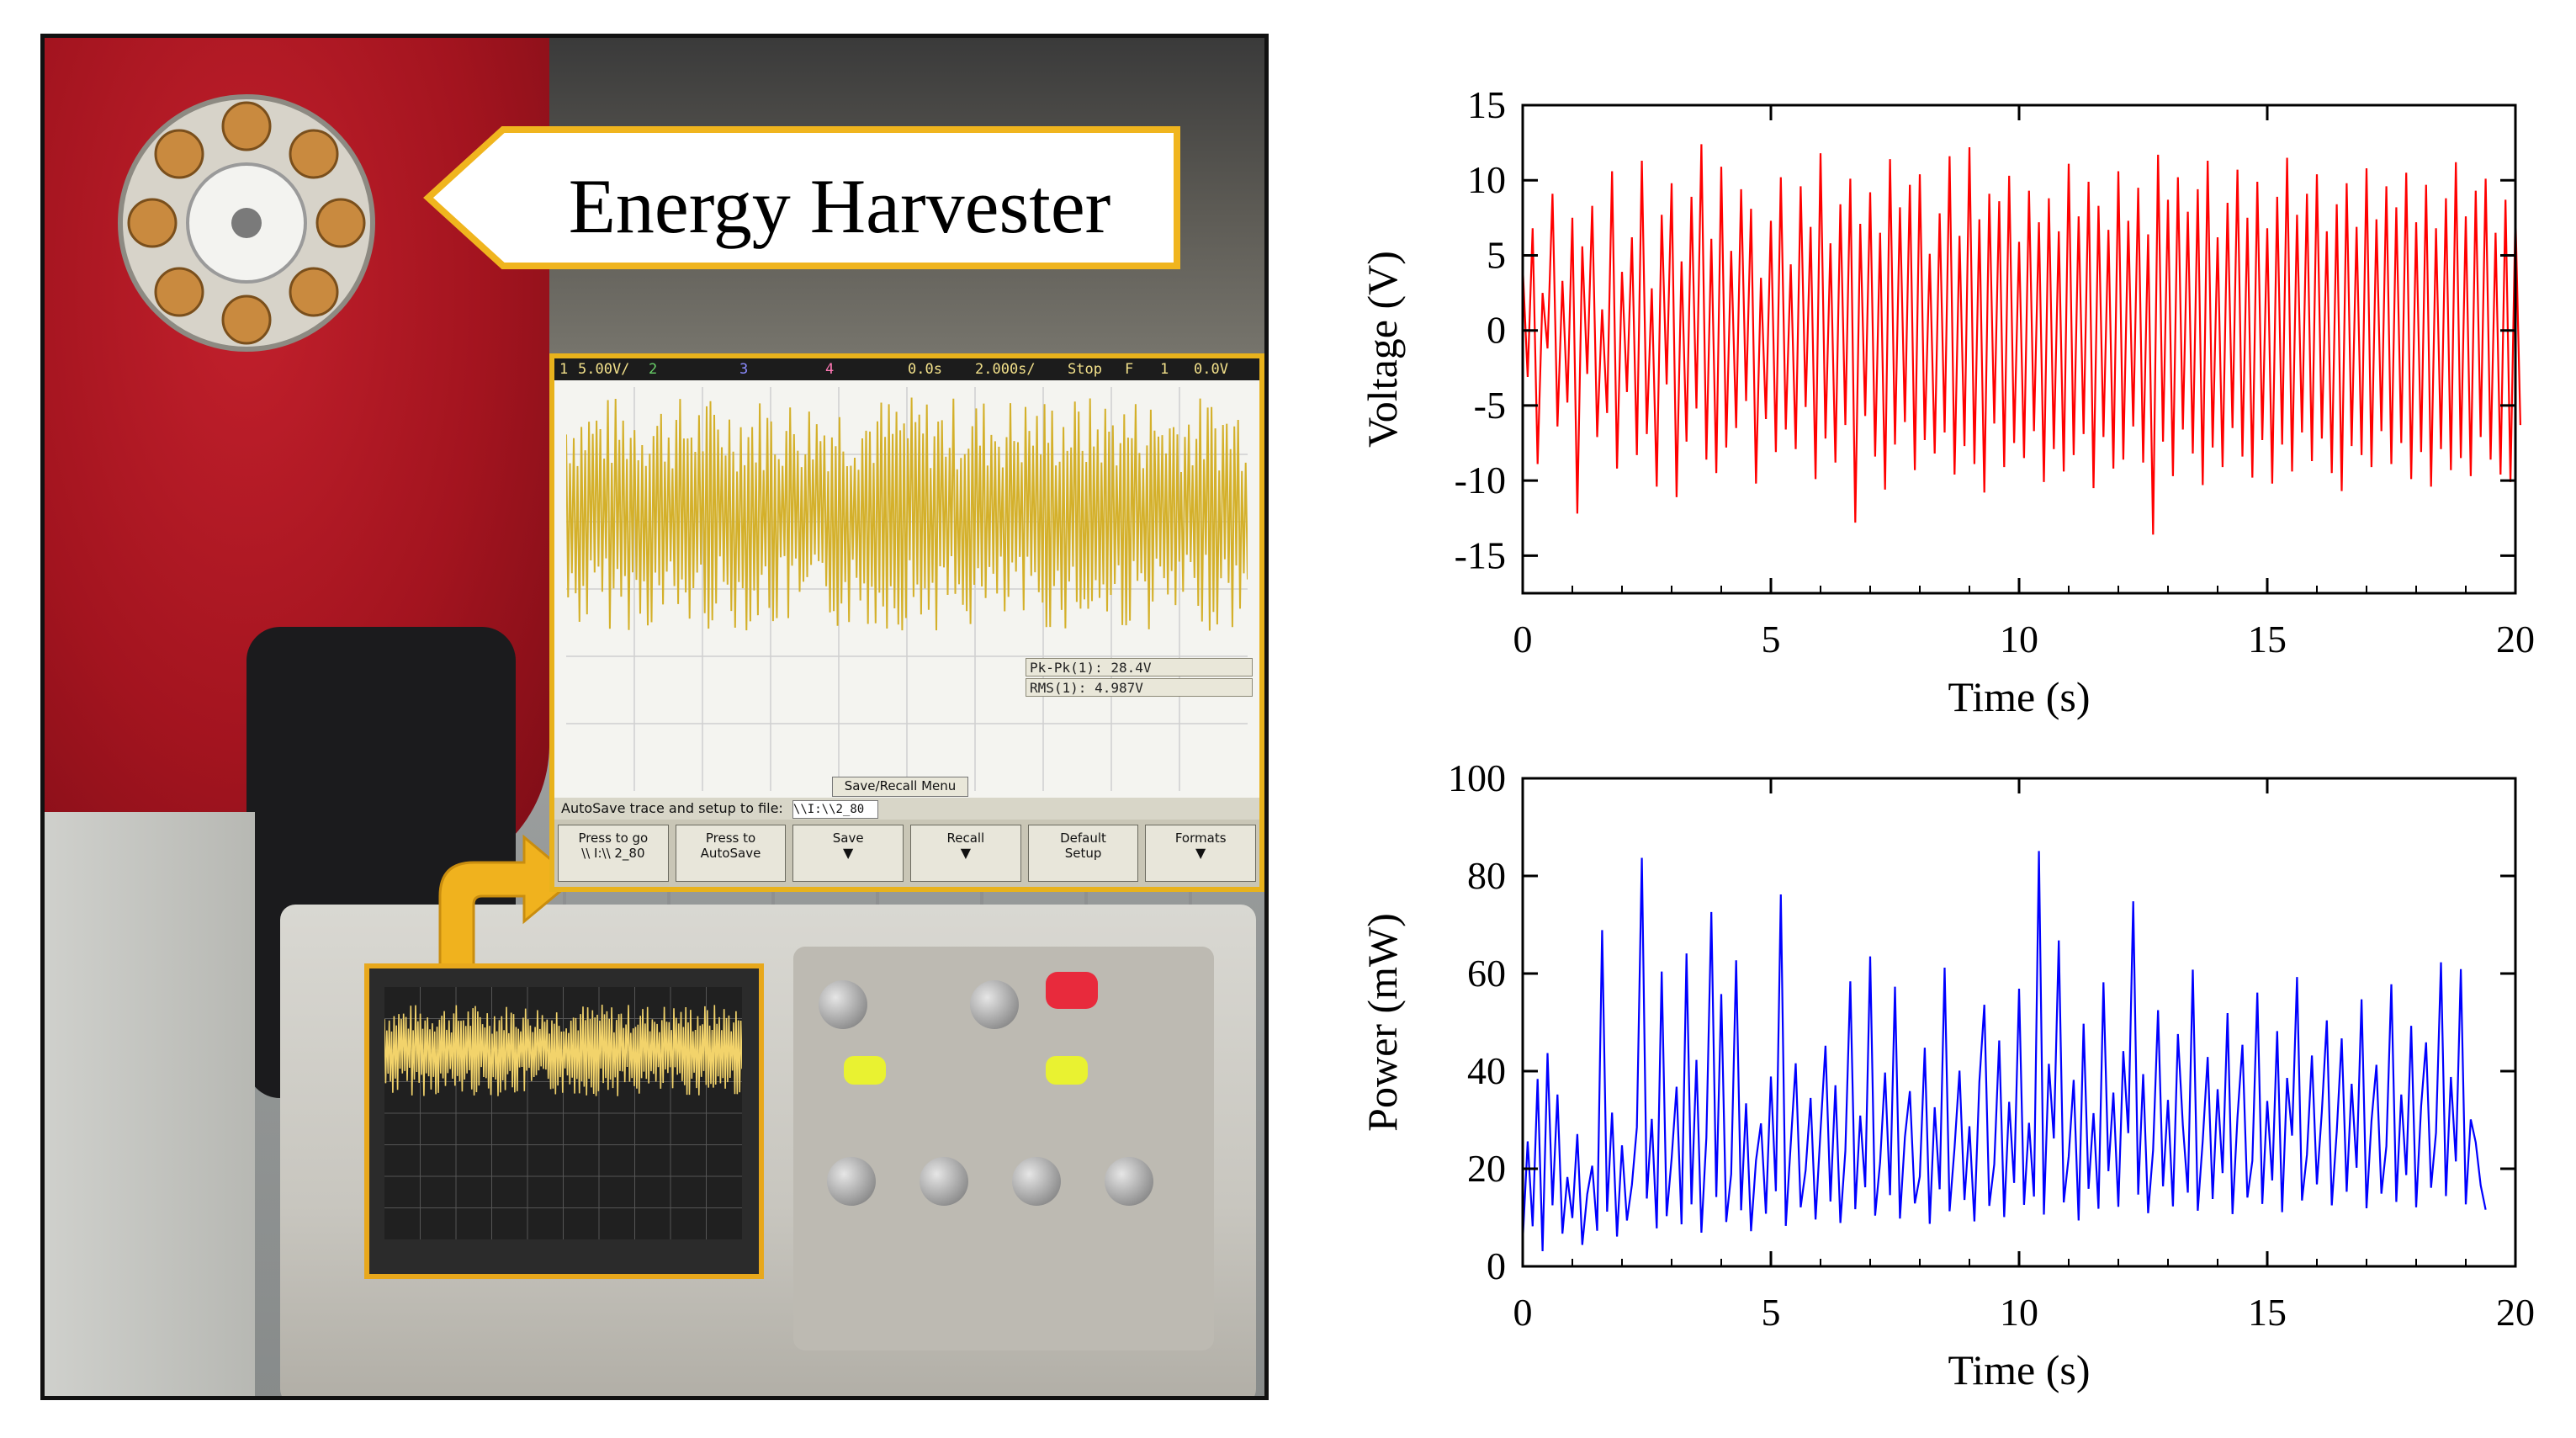  I want to click on softkey-line2: AutoSave, so click(730, 853).